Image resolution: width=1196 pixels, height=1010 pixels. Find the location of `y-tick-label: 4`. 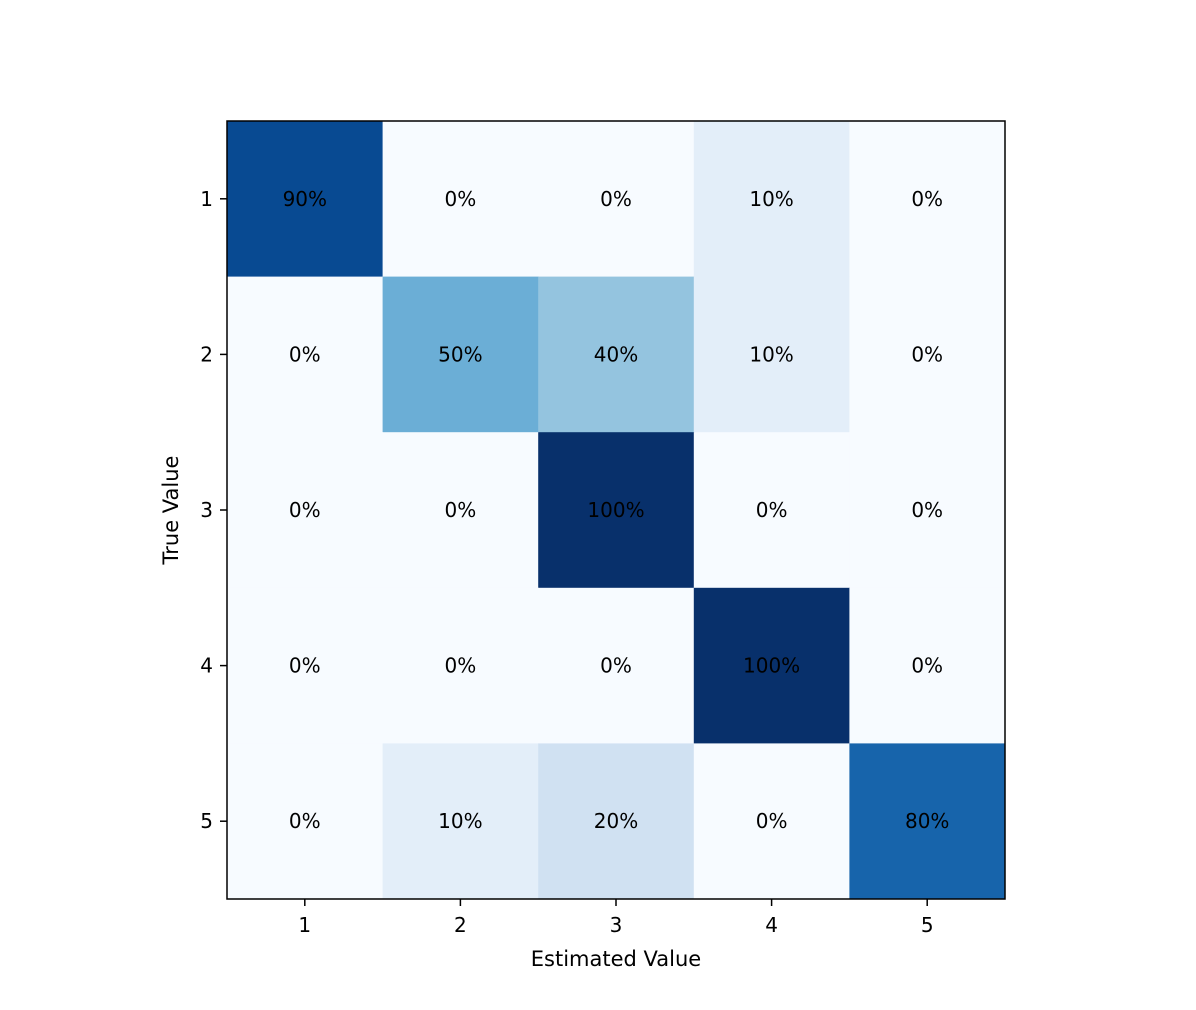

y-tick-label: 4 is located at coordinates (206, 666).